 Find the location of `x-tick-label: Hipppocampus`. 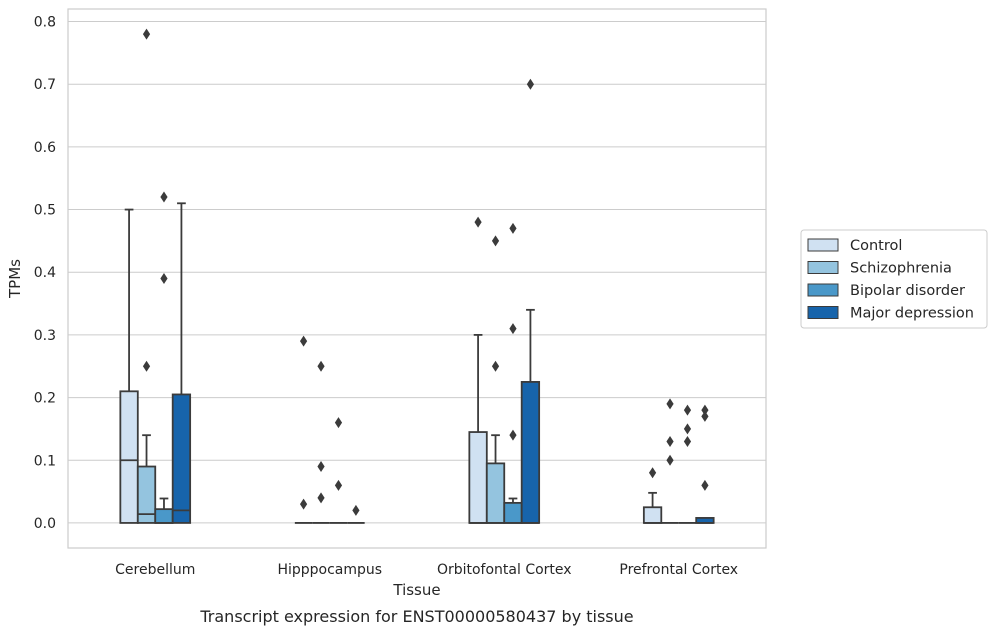

x-tick-label: Hipppocampus is located at coordinates (329, 570).